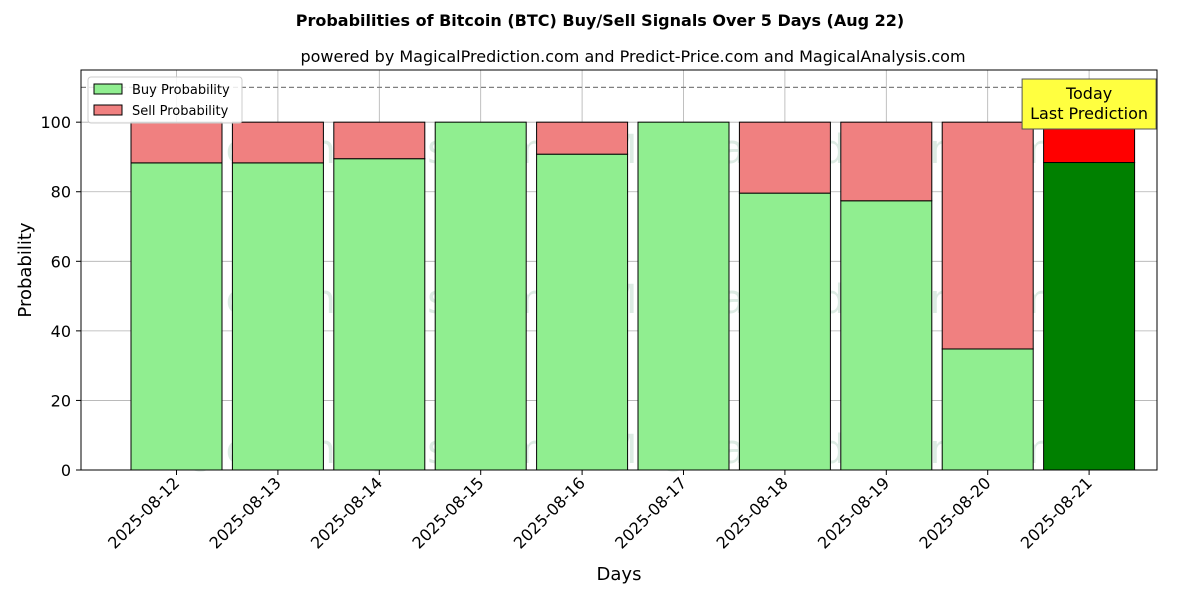 This screenshot has height=604, width=1200. I want to click on x-tick-label: 2025-08-19, so click(853, 512).